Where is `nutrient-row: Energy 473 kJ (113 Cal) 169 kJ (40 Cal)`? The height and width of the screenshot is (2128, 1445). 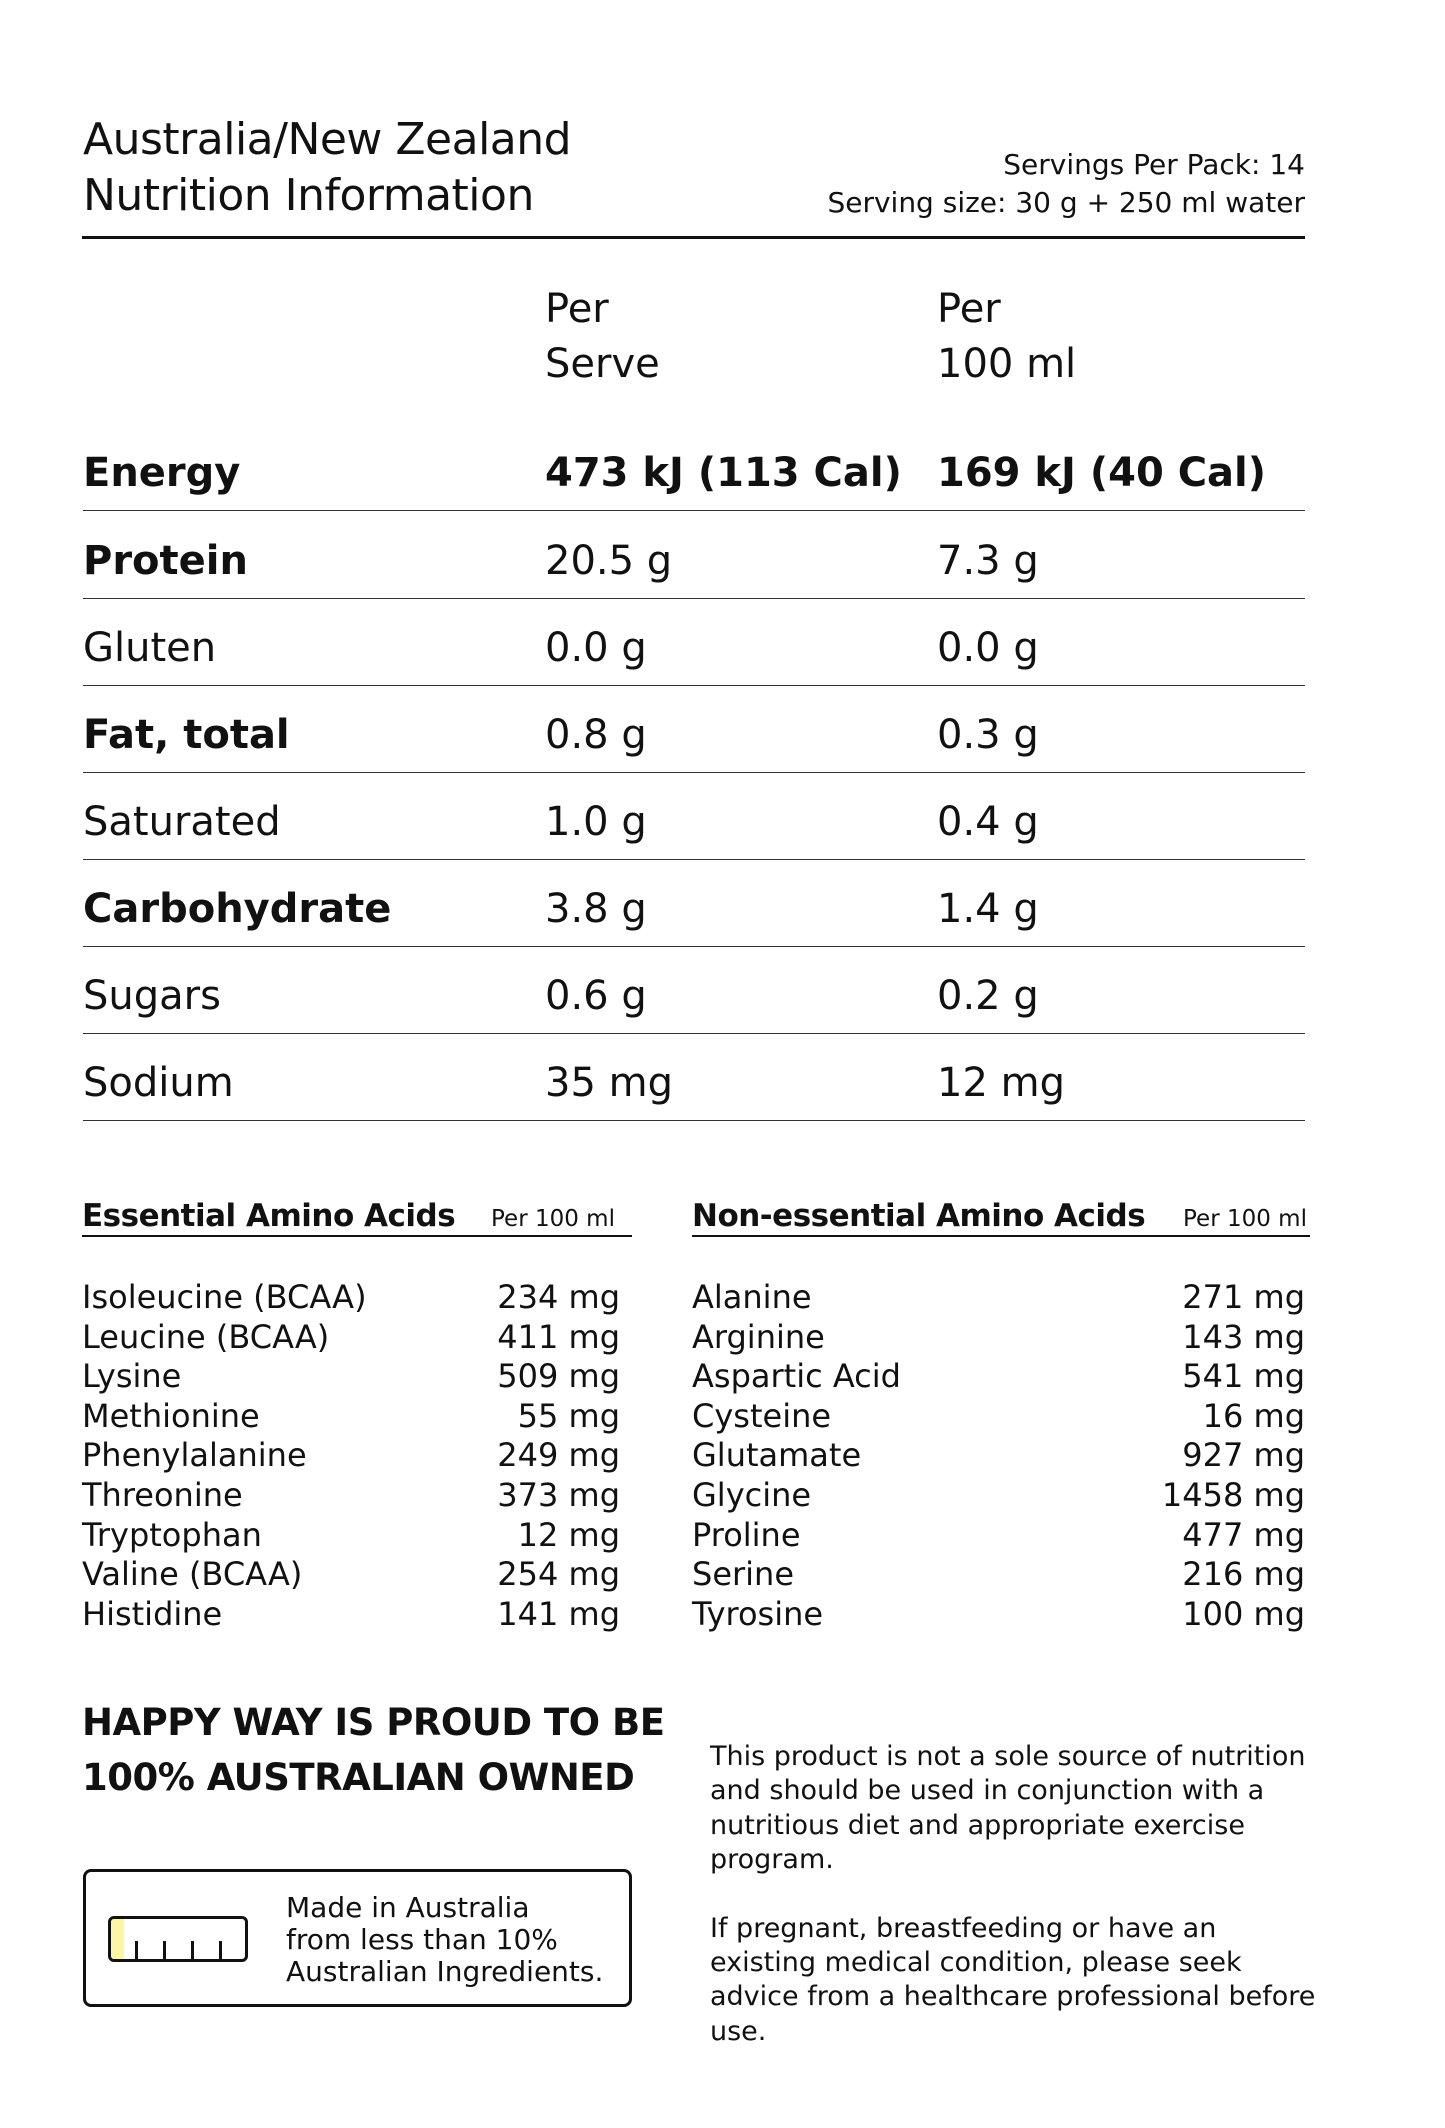 nutrient-row: Energy 473 kJ (113 Cal) 169 kJ (40 Cal) is located at coordinates (694, 467).